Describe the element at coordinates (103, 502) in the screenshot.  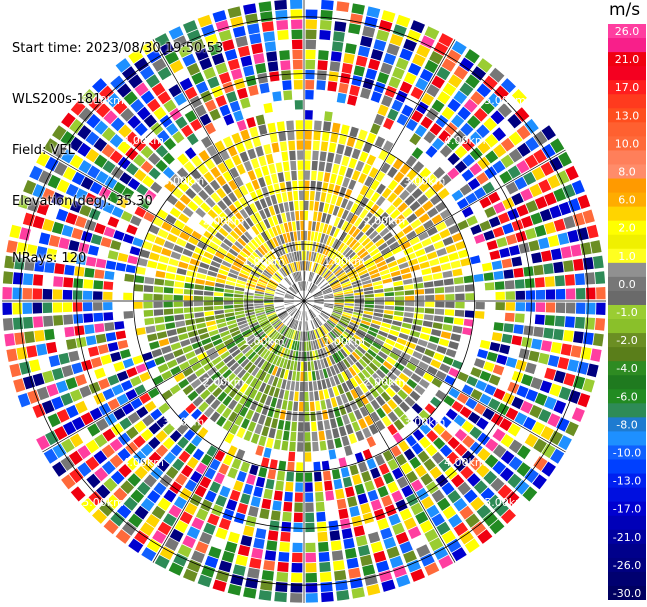
I see `range-ring-label: 5.00km` at that location.